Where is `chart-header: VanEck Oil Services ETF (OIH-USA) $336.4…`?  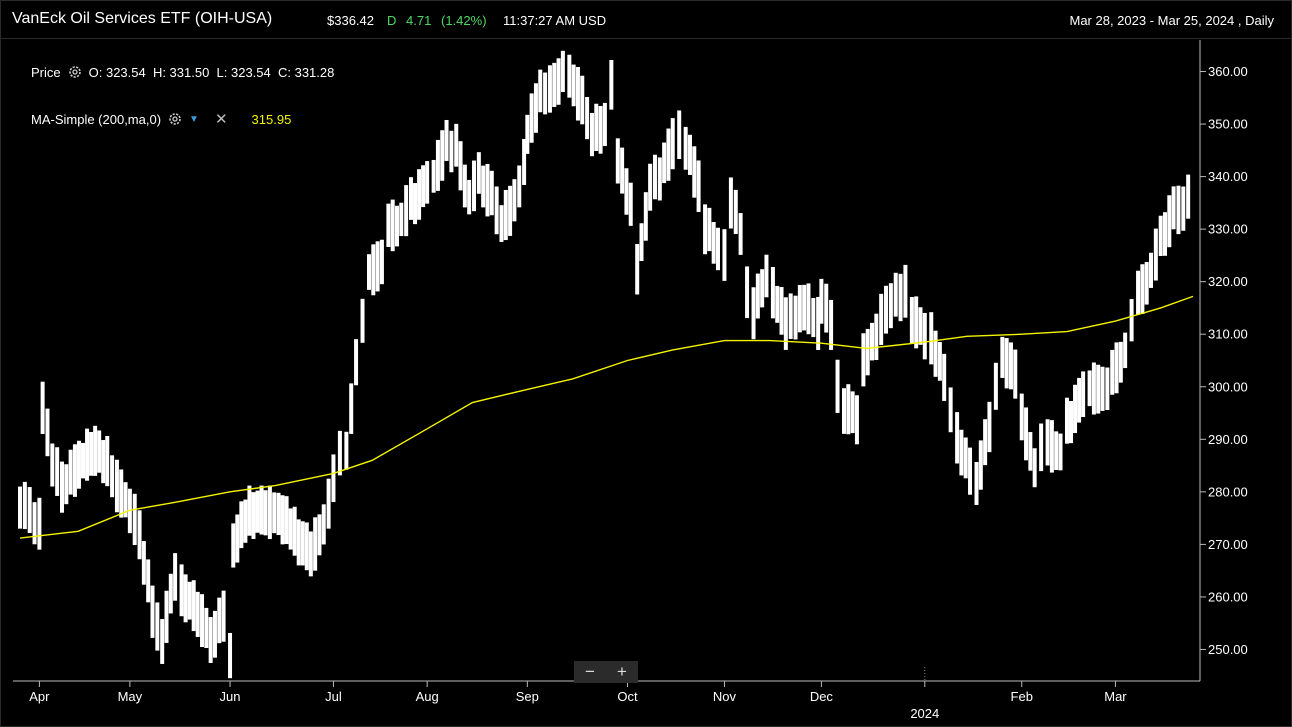 chart-header: VanEck Oil Services ETF (OIH-USA) $336.4… is located at coordinates (646, 19).